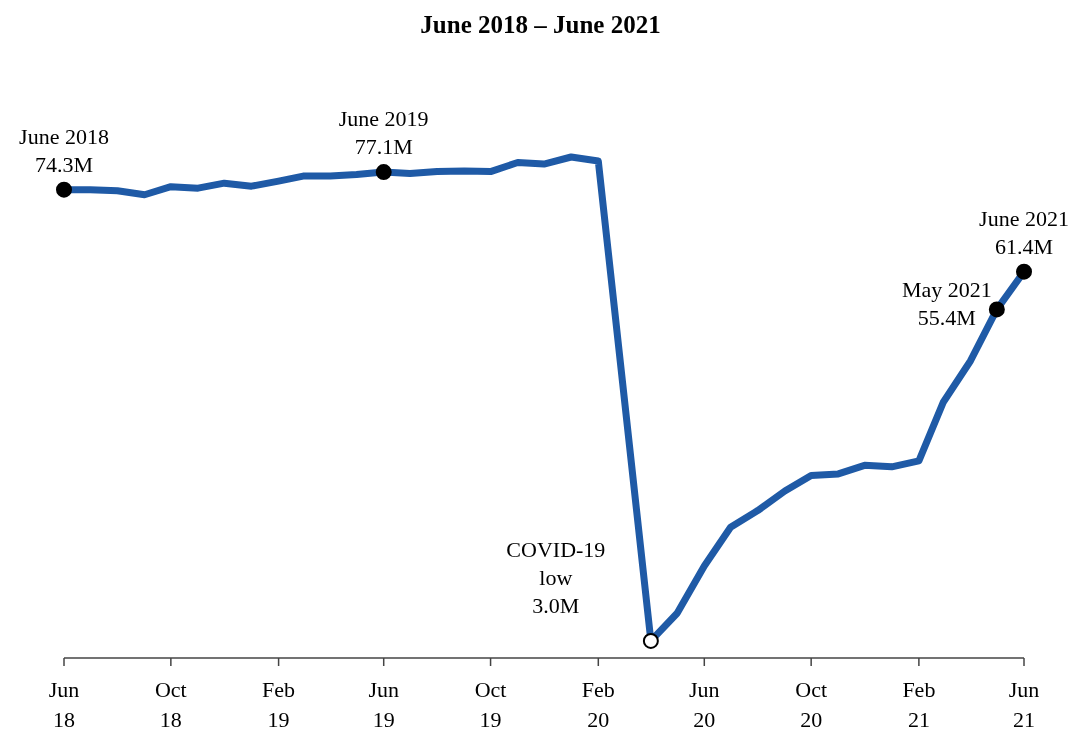  What do you see at coordinates (946, 304) in the screenshot?
I see `annotation: May 2021 55.4M` at bounding box center [946, 304].